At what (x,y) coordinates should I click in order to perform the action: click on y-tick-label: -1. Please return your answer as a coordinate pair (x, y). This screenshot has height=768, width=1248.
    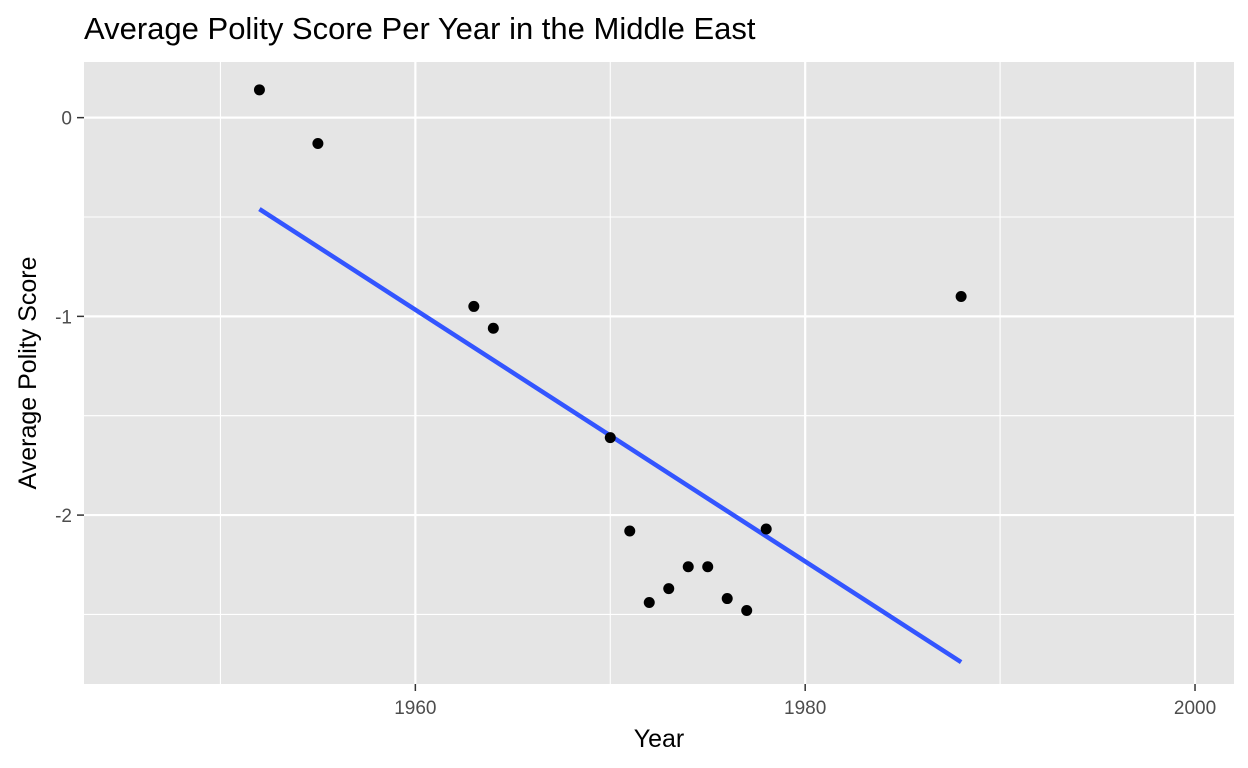
    Looking at the image, I should click on (63, 317).